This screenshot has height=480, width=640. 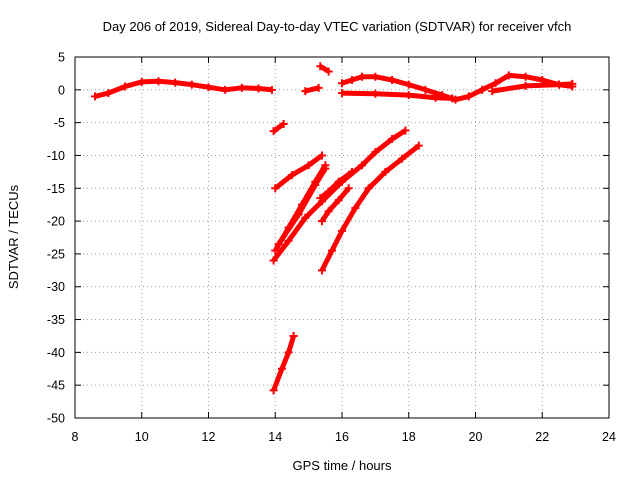 I want to click on y-tick-label: -10, so click(x=56, y=156).